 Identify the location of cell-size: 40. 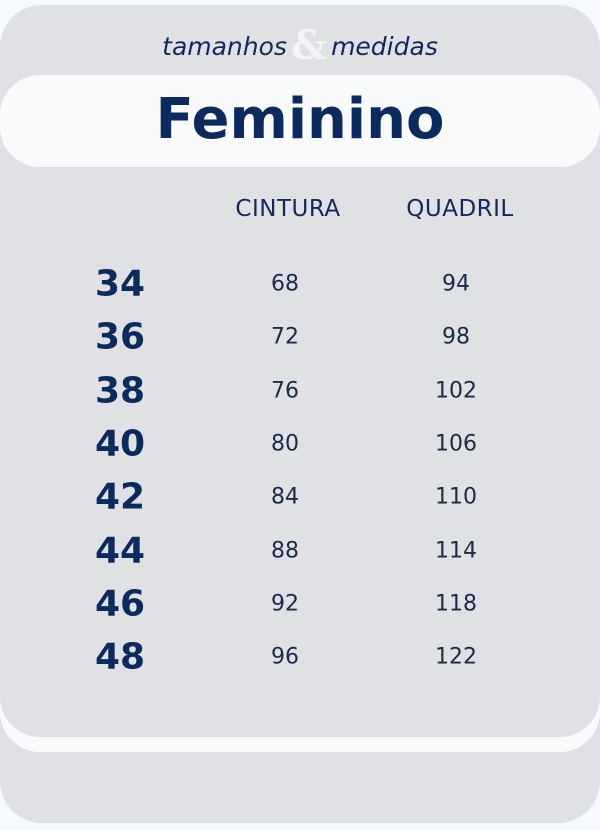
(120, 444).